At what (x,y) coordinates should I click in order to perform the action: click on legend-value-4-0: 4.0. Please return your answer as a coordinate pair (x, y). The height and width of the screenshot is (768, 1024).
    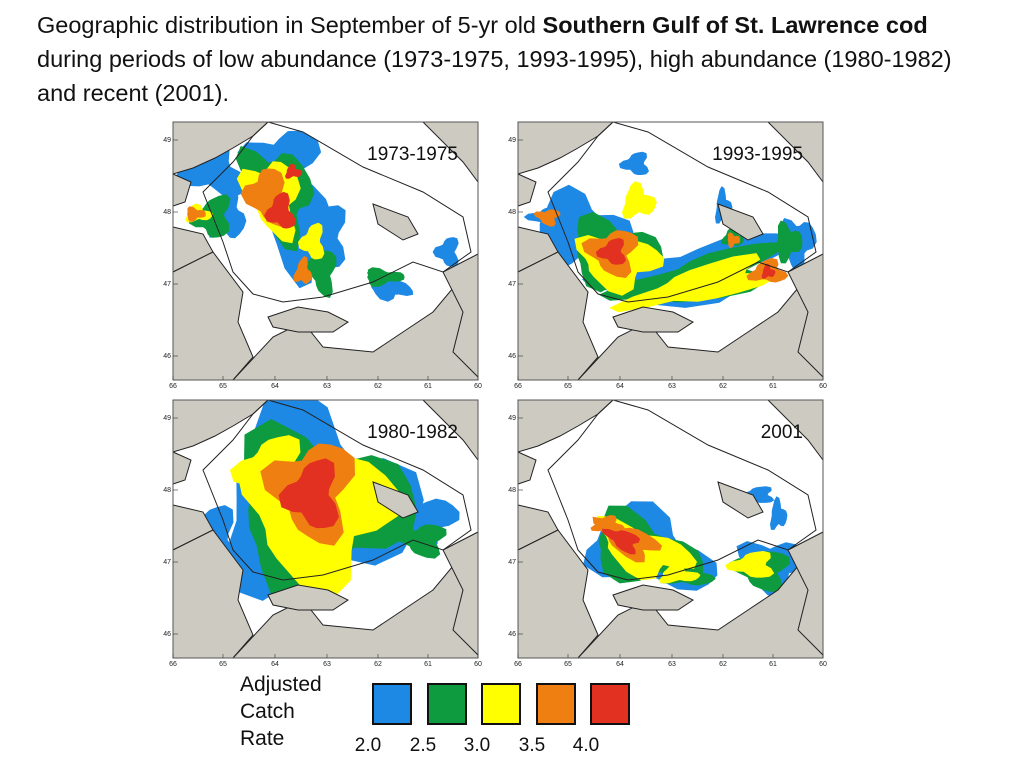
    Looking at the image, I should click on (586, 745).